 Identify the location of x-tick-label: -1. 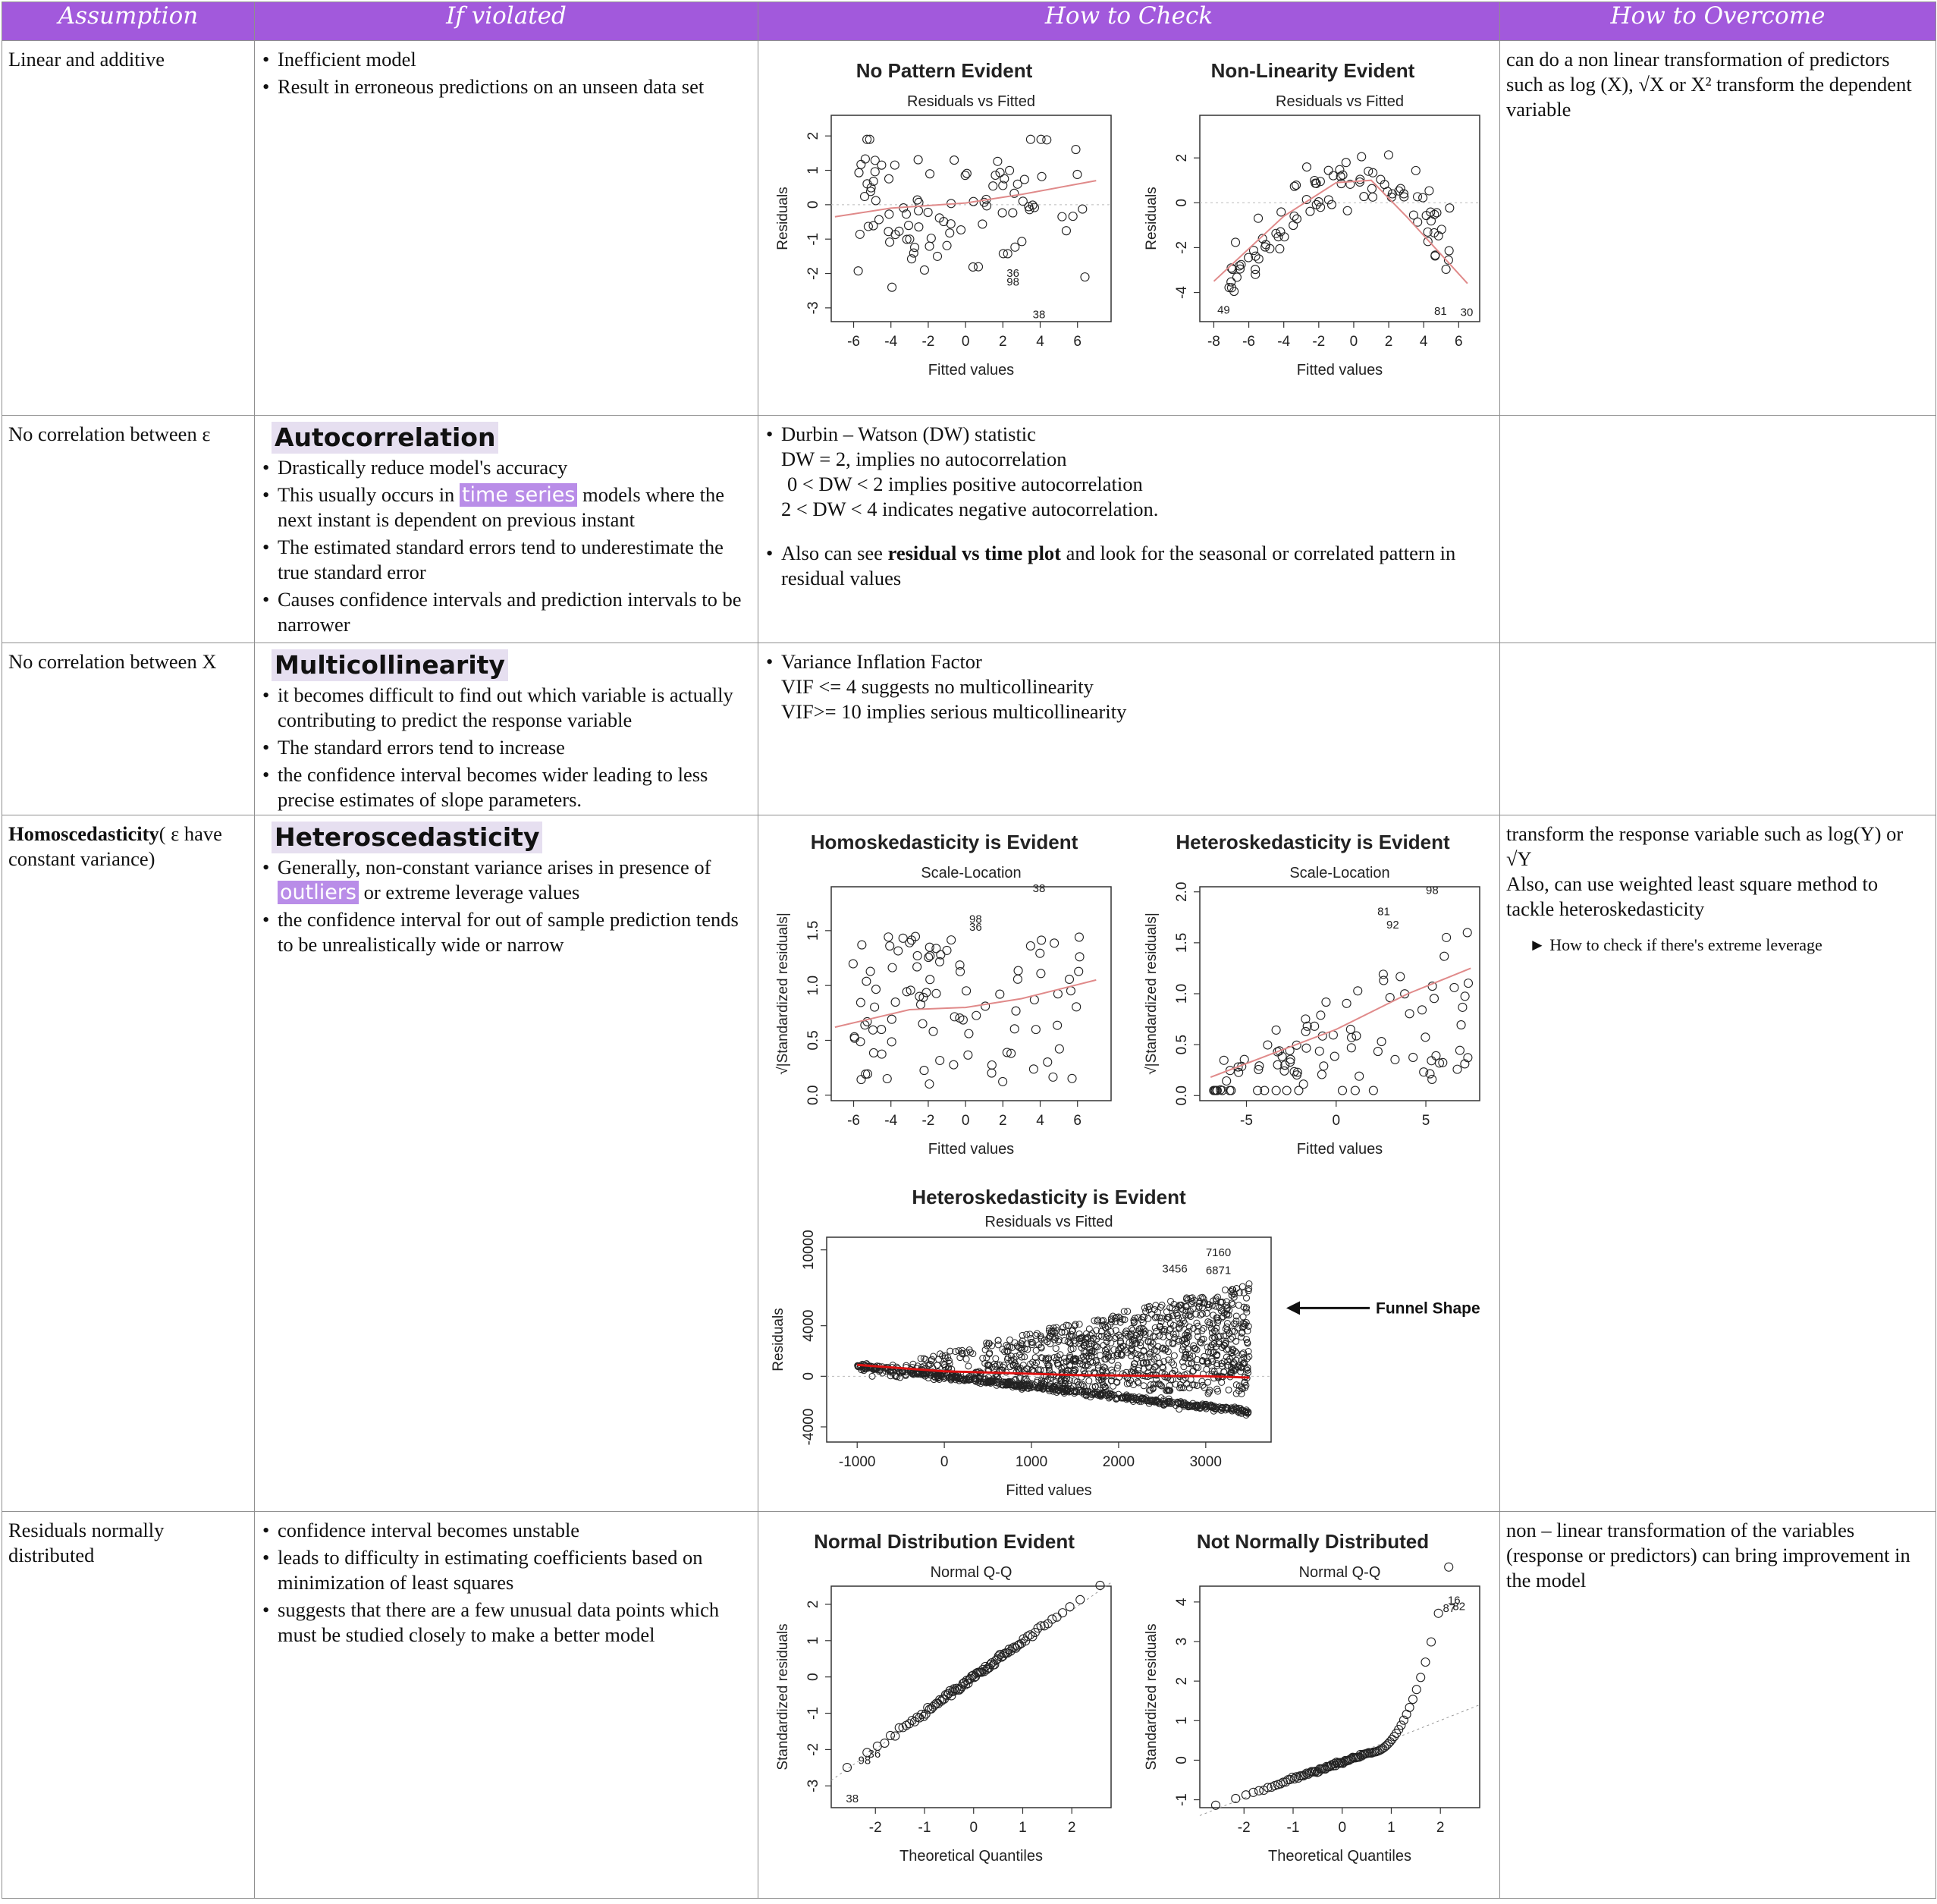
(925, 1828).